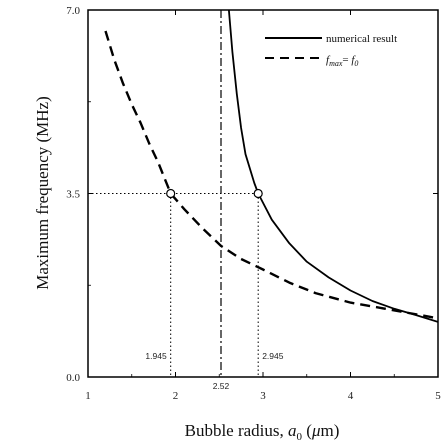  What do you see at coordinates (292, 430) in the screenshot?
I see `x-label-var: a` at bounding box center [292, 430].